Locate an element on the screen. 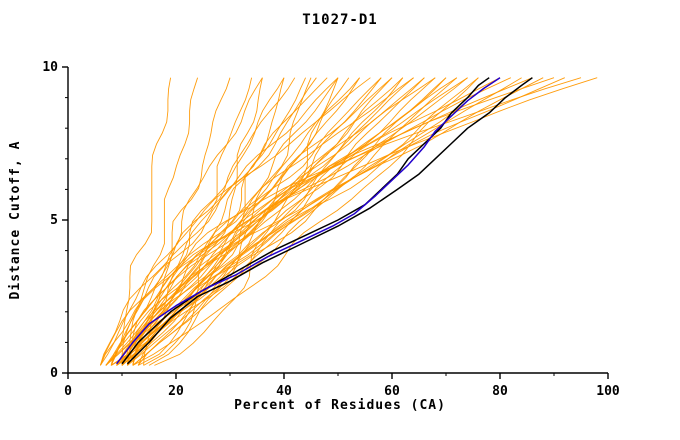 The height and width of the screenshot is (440, 680). svg-text: 100 is located at coordinates (608, 391).